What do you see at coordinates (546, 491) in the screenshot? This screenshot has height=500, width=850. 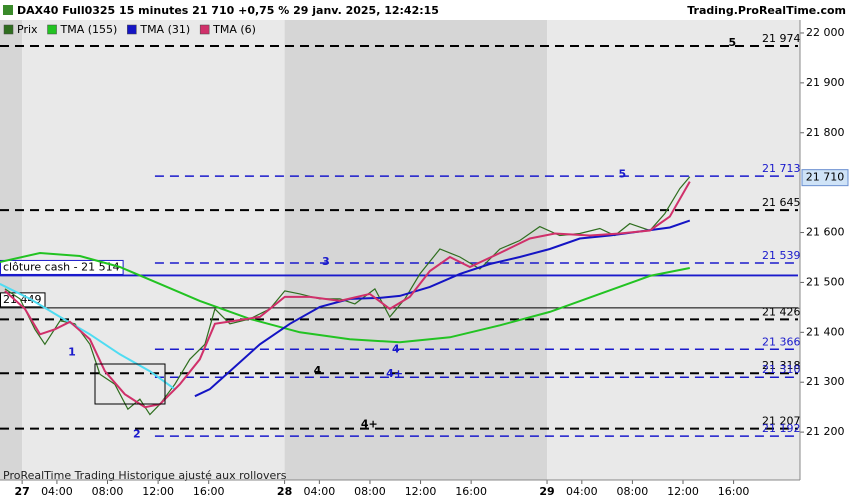 I see `x-tick-label: 29` at bounding box center [546, 491].